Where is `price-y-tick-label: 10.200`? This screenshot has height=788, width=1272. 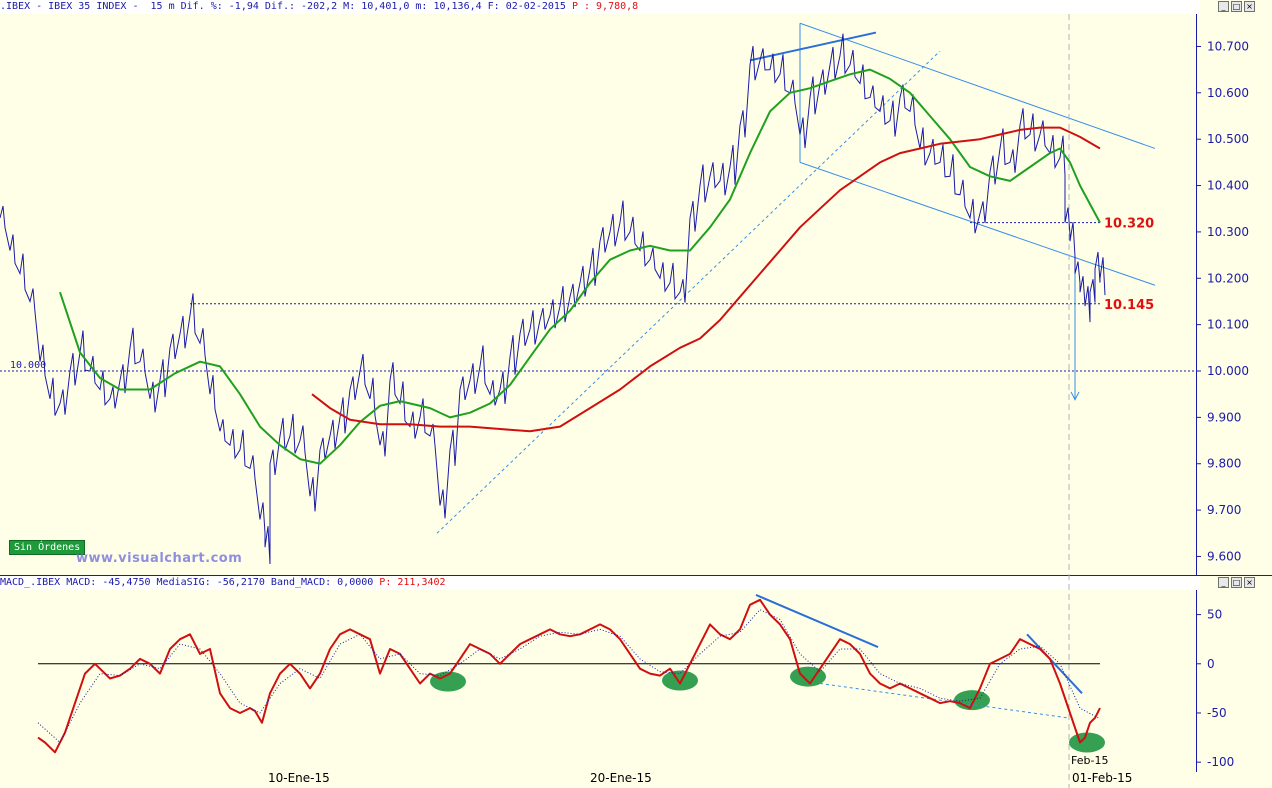
price-y-tick-label: 10.200 is located at coordinates (1228, 278).